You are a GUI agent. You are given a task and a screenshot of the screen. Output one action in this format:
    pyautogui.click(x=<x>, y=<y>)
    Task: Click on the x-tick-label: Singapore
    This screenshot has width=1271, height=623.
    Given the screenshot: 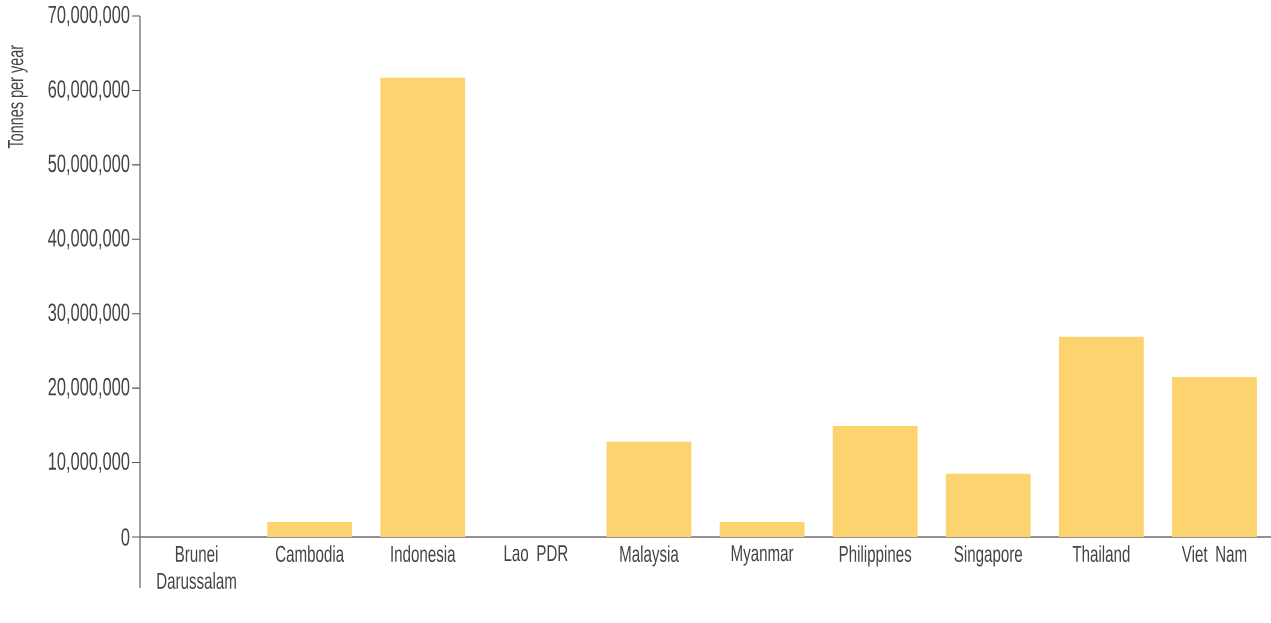 What is the action you would take?
    pyautogui.click(x=988, y=556)
    